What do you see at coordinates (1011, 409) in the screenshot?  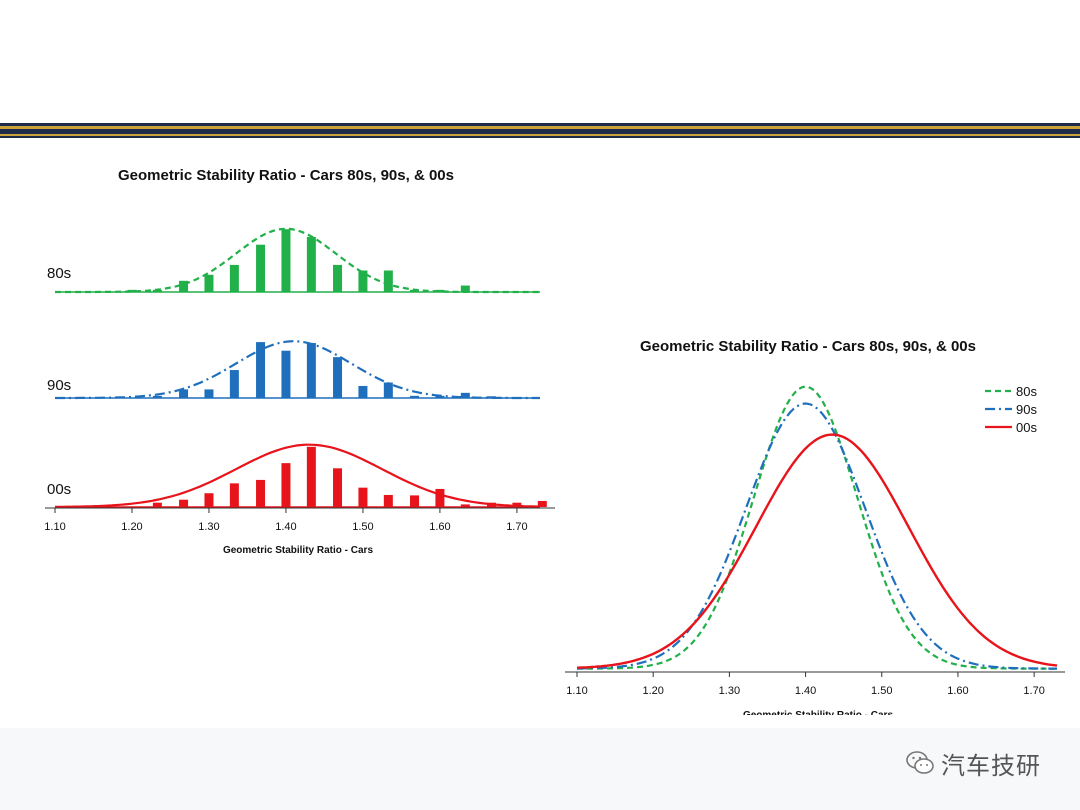 I see `legend: 80s 90s 00s` at bounding box center [1011, 409].